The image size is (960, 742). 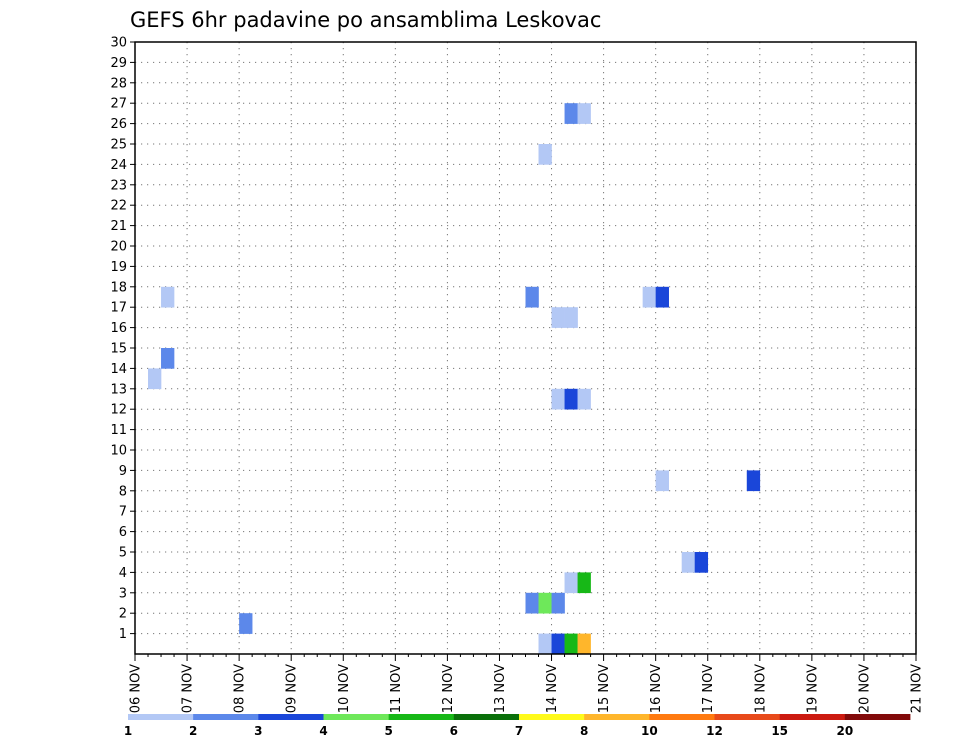 What do you see at coordinates (714, 731) in the screenshot?
I see `legend-label: 12` at bounding box center [714, 731].